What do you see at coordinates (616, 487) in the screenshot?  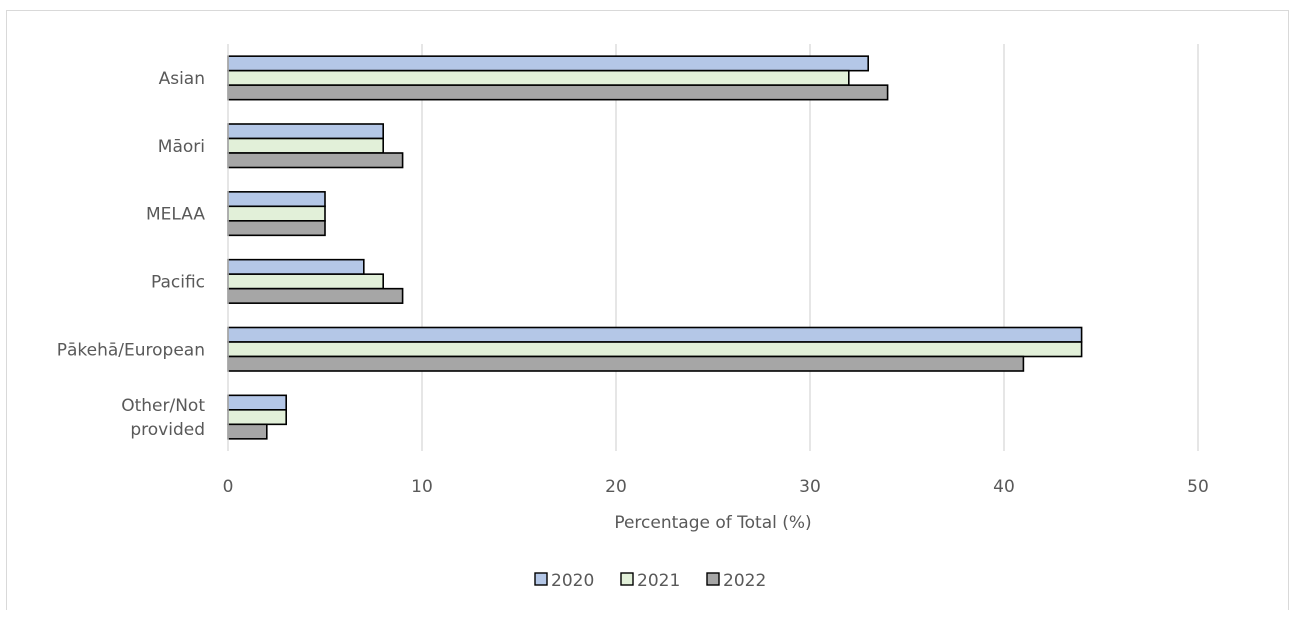 I see `x-tick-label-20: 20` at bounding box center [616, 487].